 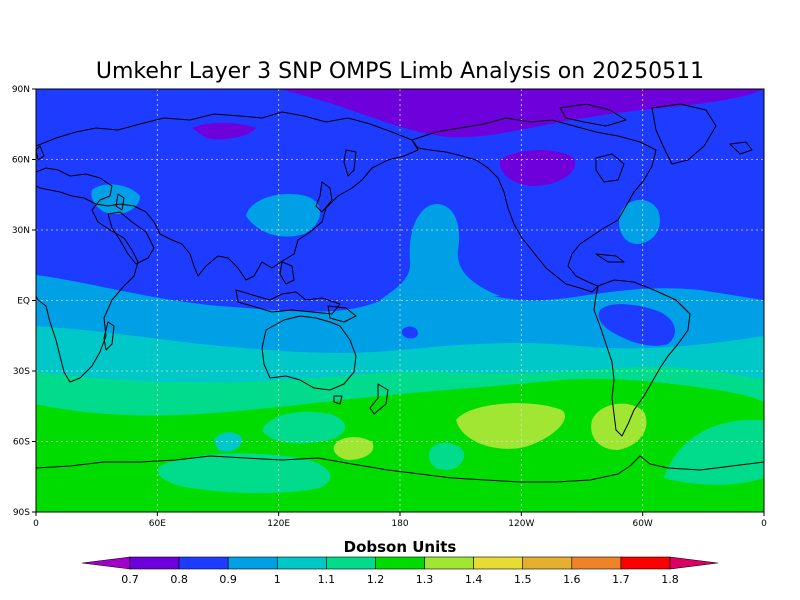 What do you see at coordinates (610, 258) in the screenshot?
I see `coastline-cuba` at bounding box center [610, 258].